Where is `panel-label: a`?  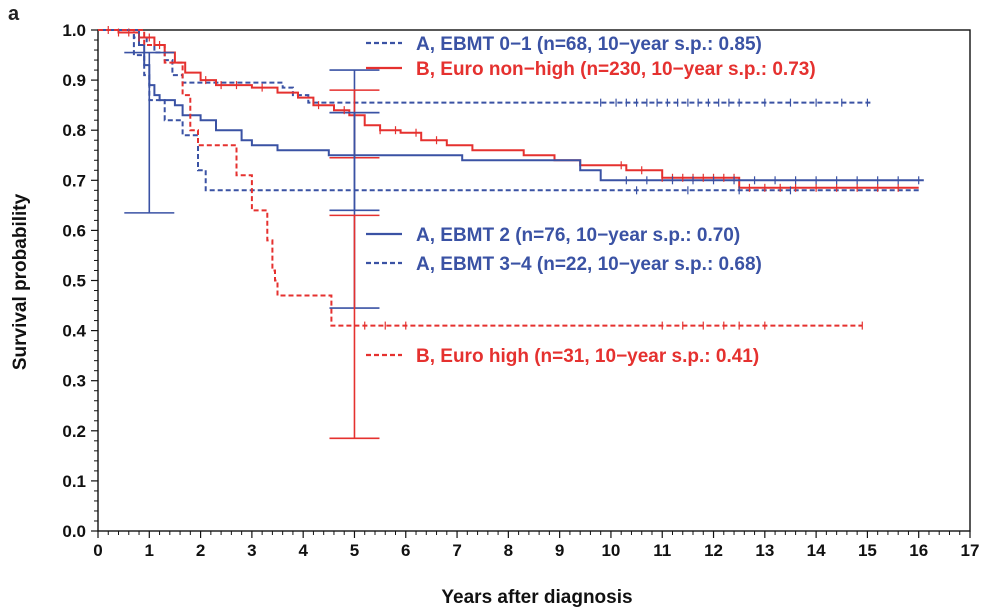
panel-label: a is located at coordinates (14, 14).